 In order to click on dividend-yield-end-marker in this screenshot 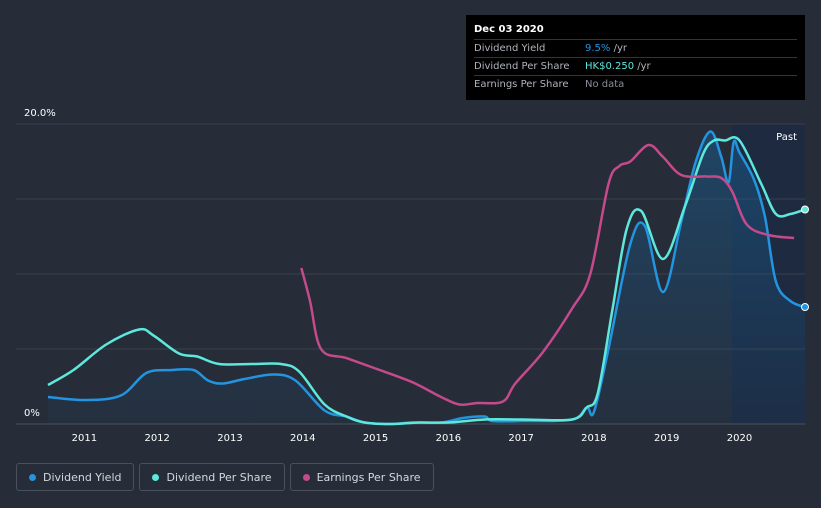, I will do `click(805, 307)`.